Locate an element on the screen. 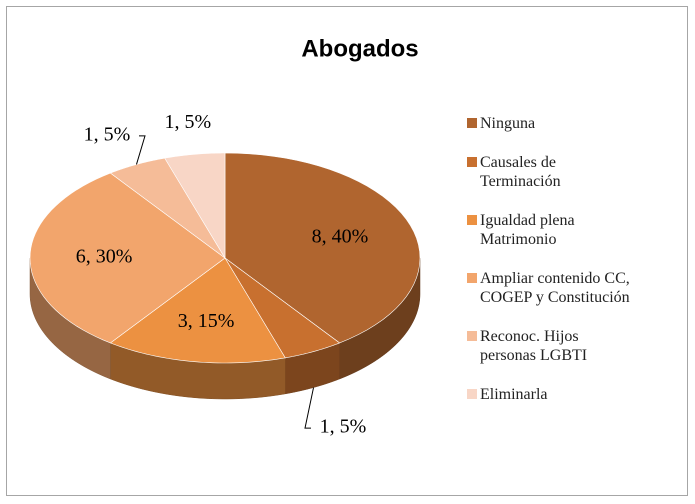 Image resolution: width=695 pixels, height=504 pixels. legend-item: Igualdad plena Matrimonio is located at coordinates (577, 230).